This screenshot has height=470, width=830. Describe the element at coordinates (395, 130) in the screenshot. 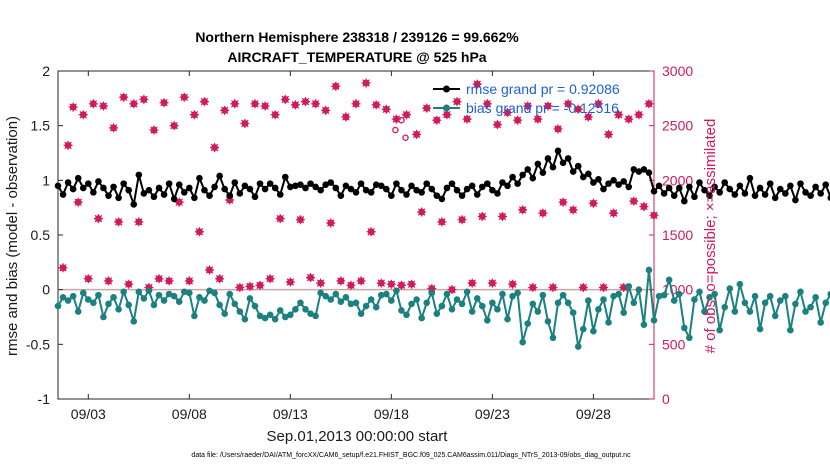

I see `obs-possible-point` at that location.